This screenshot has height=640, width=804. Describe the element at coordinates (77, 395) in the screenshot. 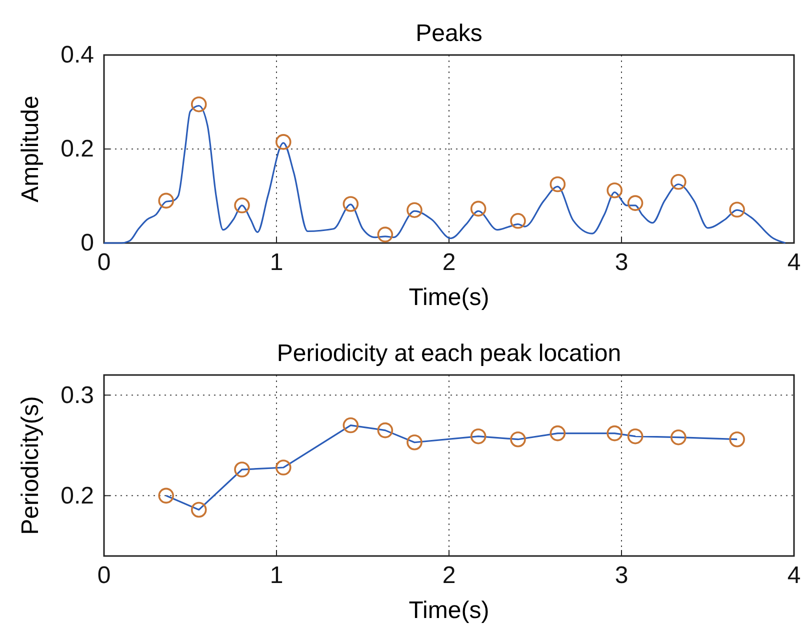

I see `y-tick-label: 0.3` at that location.